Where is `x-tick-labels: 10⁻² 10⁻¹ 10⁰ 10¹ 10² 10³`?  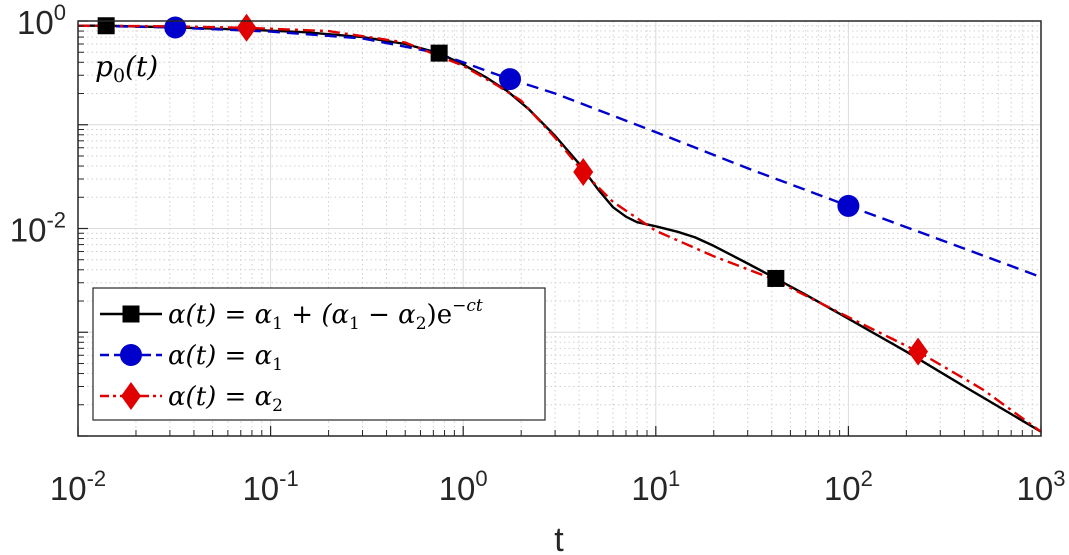 x-tick-labels: 10⁻² 10⁻¹ 10⁰ 10¹ 10² 10³ is located at coordinates (558, 486).